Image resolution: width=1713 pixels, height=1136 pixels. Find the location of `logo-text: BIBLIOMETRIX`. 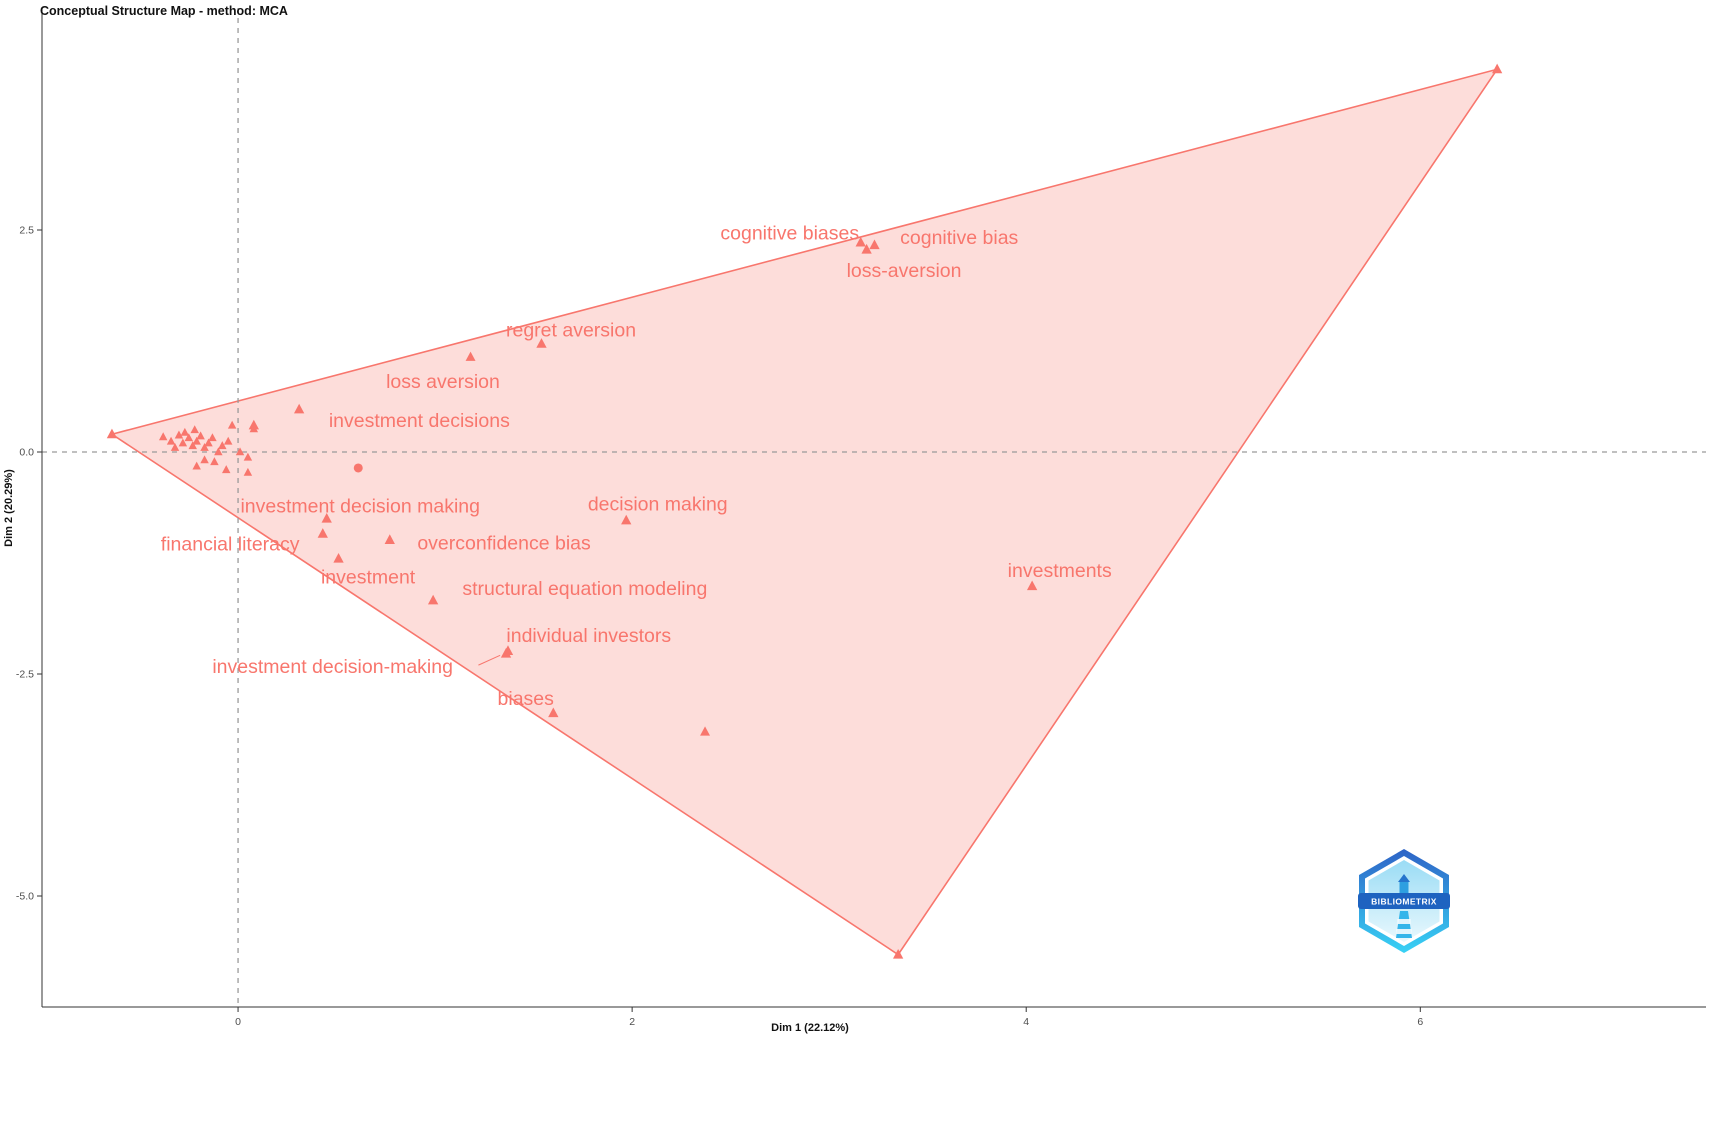

logo-text: BIBLIOMETRIX is located at coordinates (1404, 902).